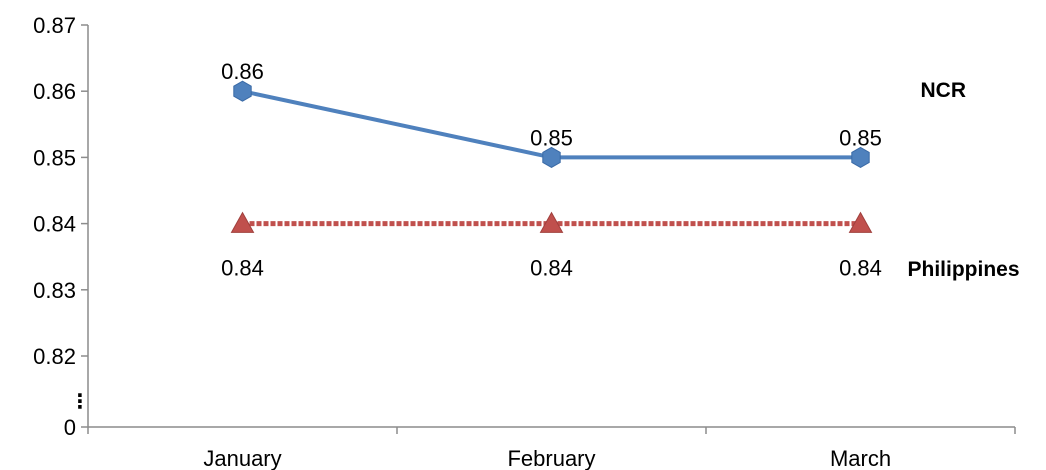 This screenshot has width=1046, height=470. Describe the element at coordinates (54, 290) in the screenshot. I see `y-tick-label: 0.83` at that location.